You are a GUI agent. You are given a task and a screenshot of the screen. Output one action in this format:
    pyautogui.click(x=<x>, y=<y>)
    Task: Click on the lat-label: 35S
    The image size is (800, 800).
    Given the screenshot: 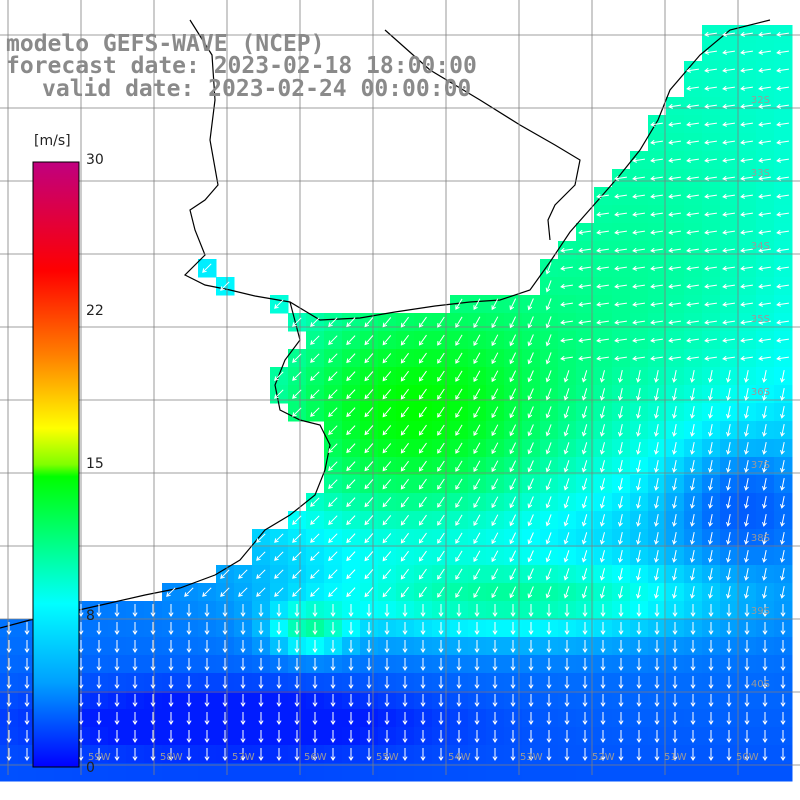 What is the action you would take?
    pyautogui.click(x=760, y=319)
    